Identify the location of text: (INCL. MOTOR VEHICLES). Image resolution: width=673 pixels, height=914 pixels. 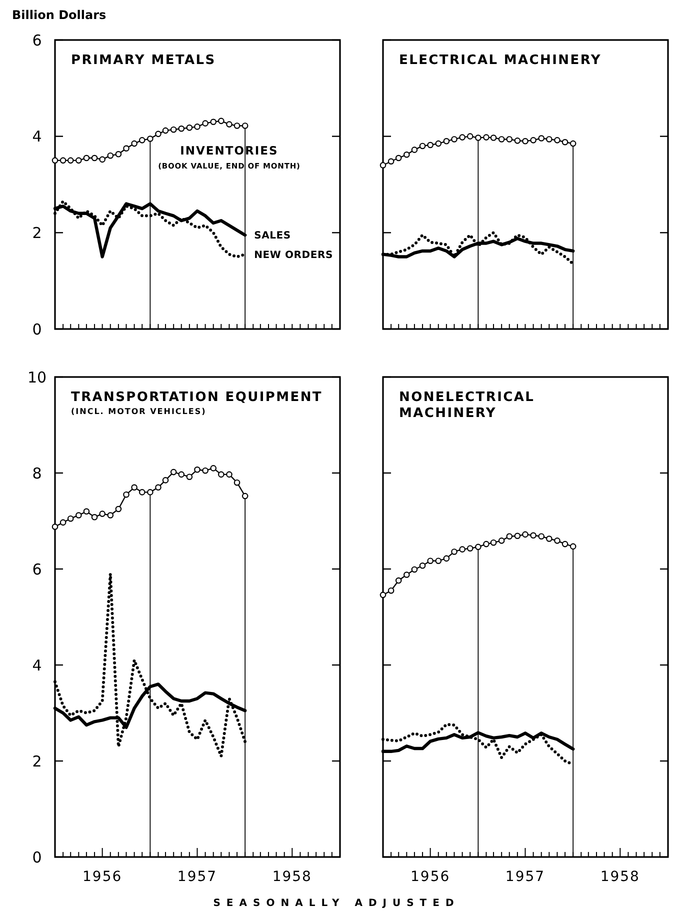
(138, 411).